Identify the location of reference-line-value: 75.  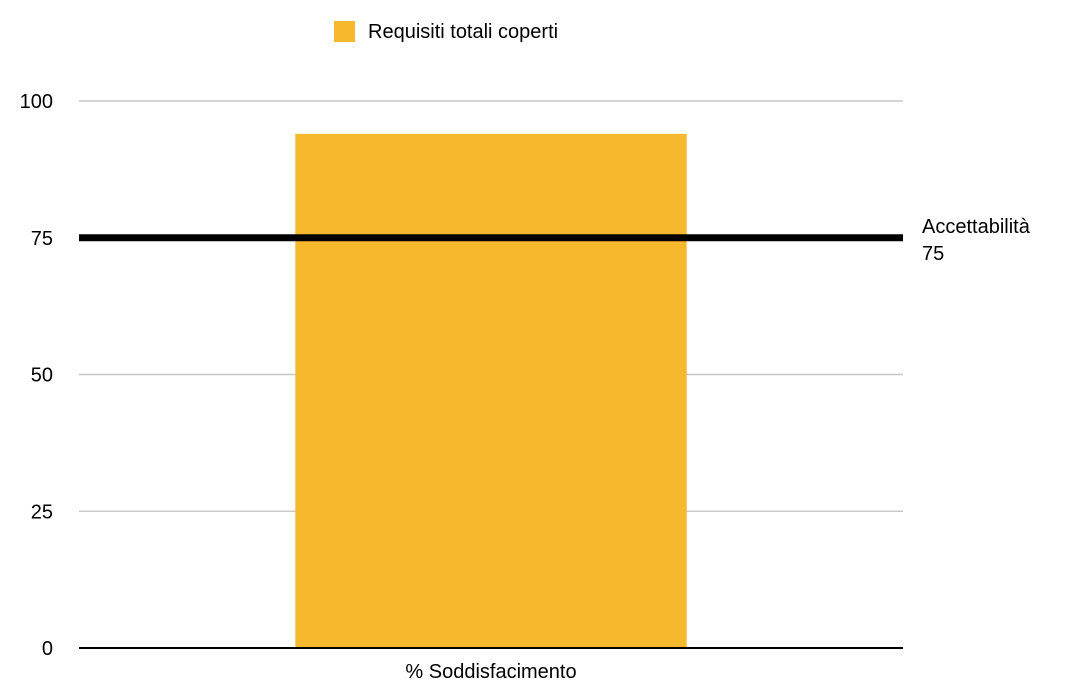
(933, 254).